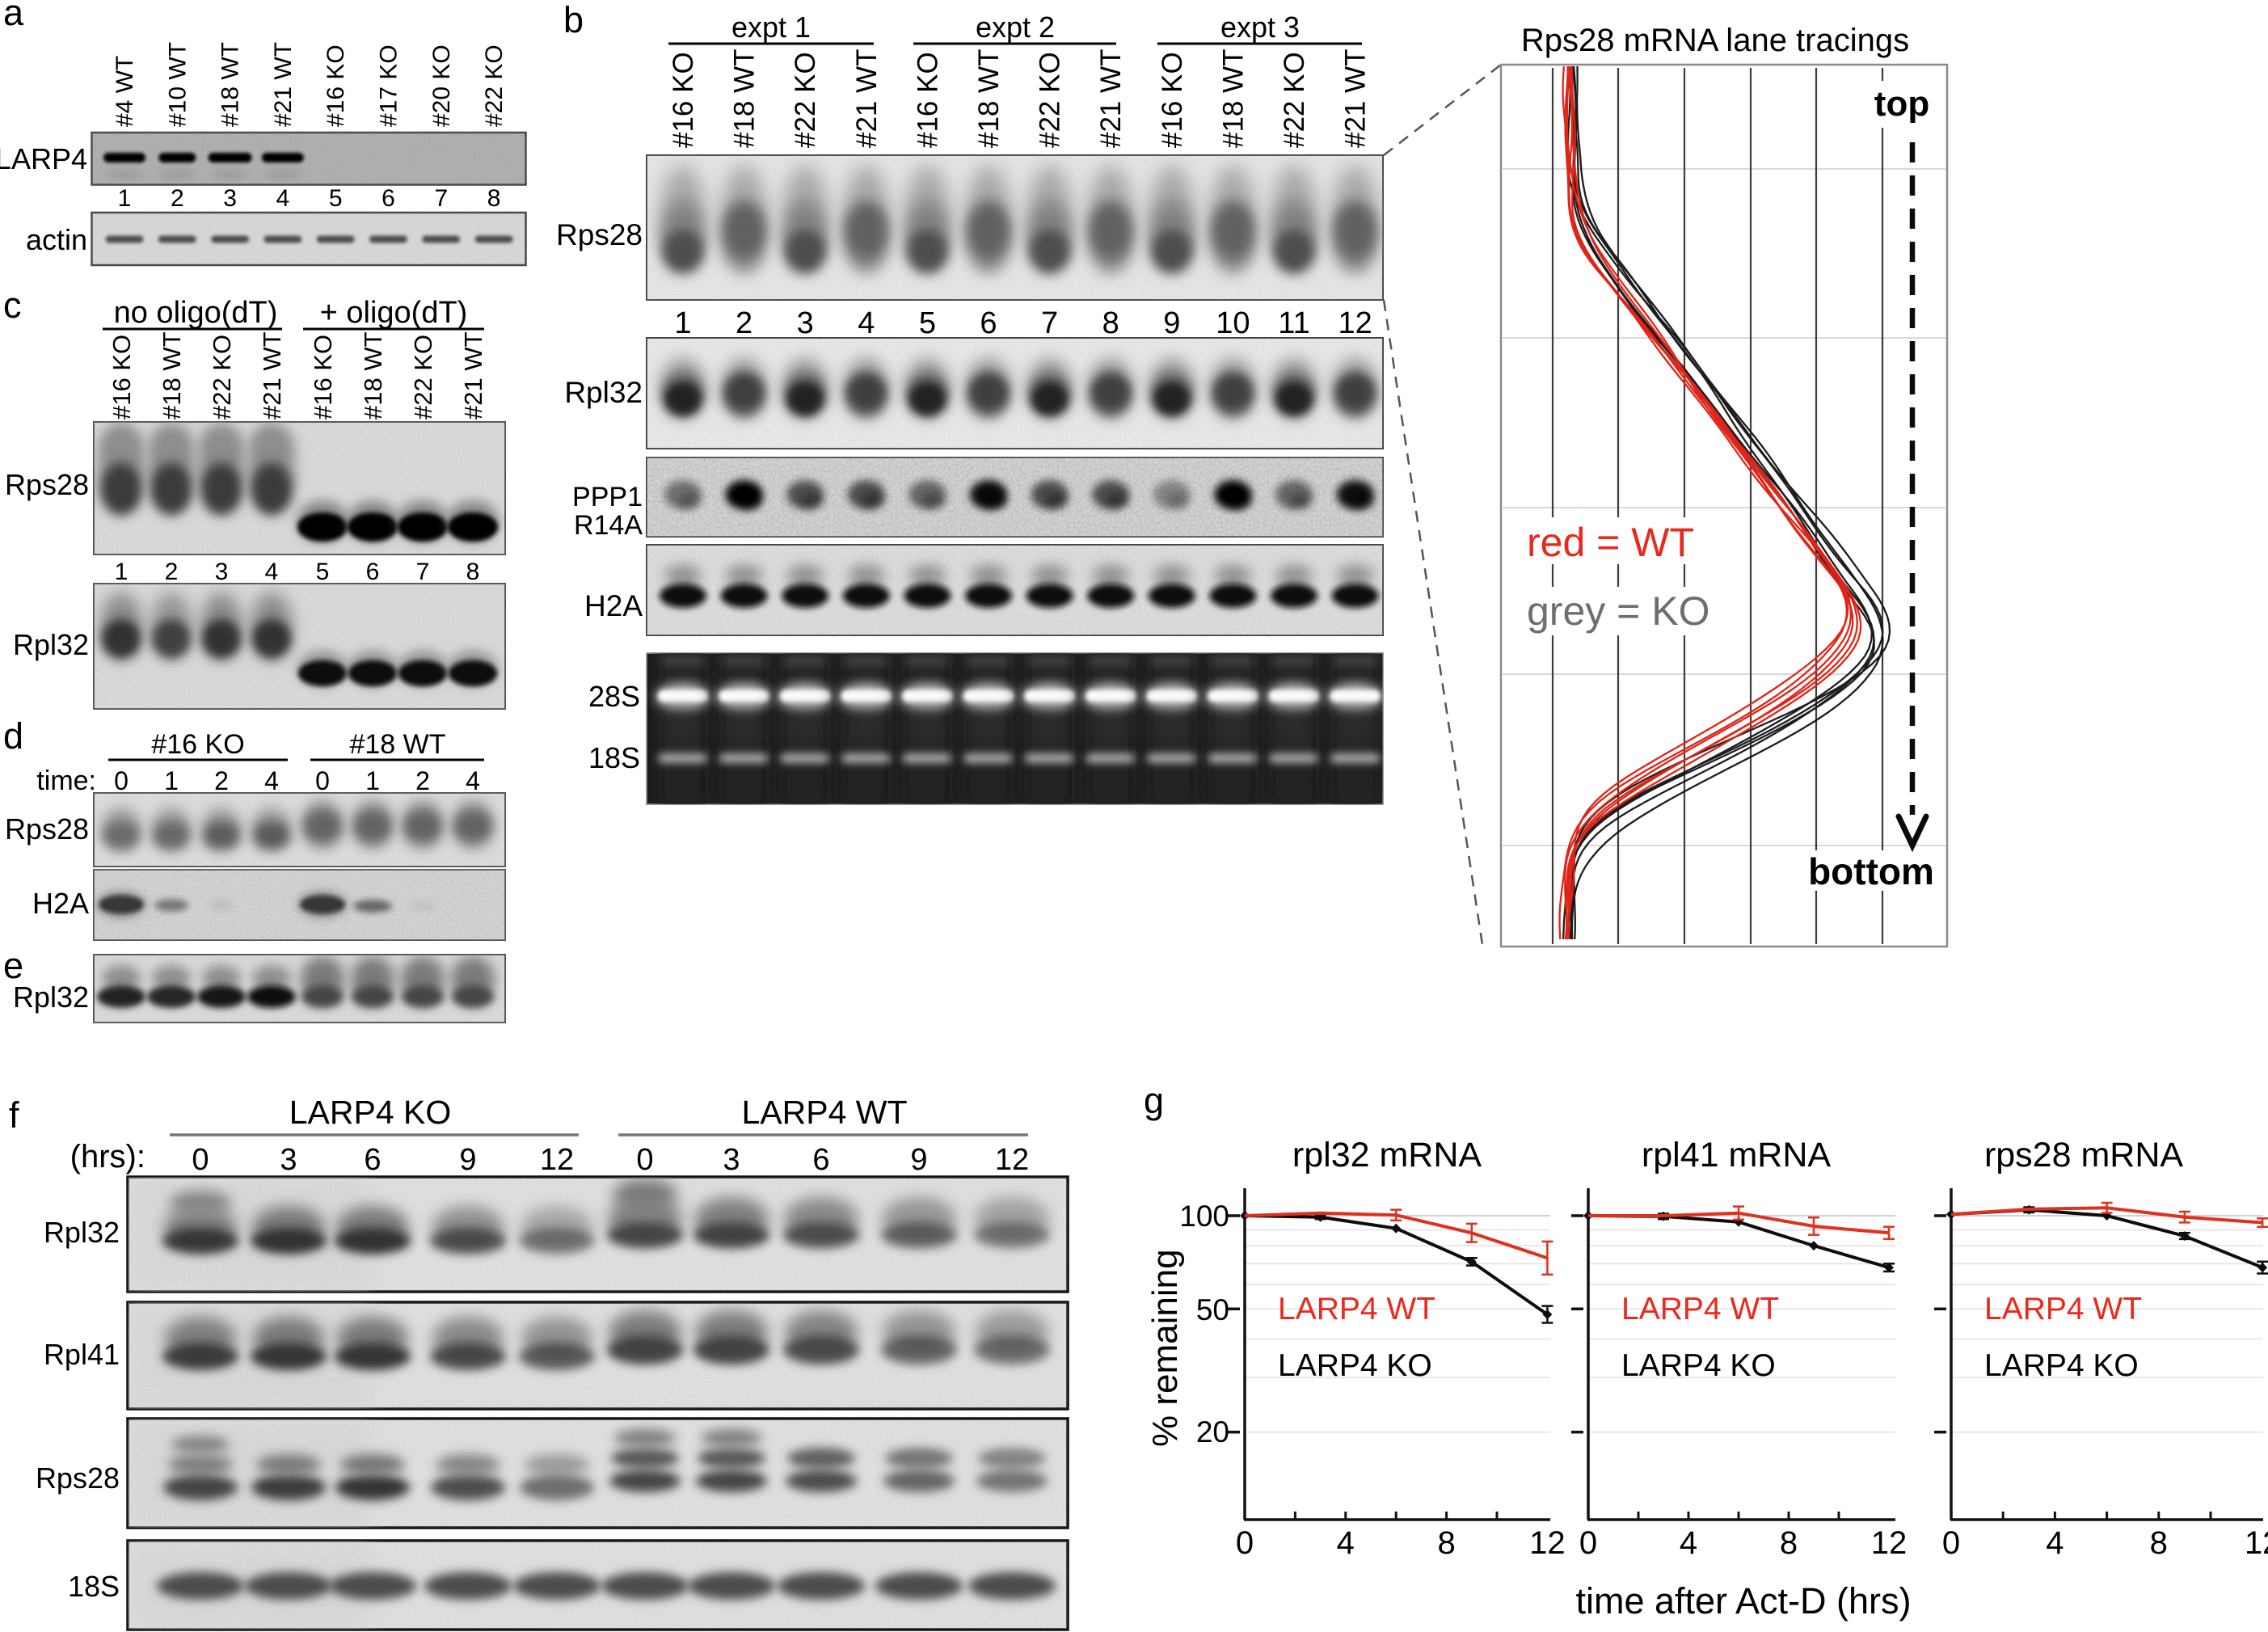 This screenshot has width=2268, height=1632. What do you see at coordinates (43, 158) in the screenshot?
I see `svg-text: LARP4` at bounding box center [43, 158].